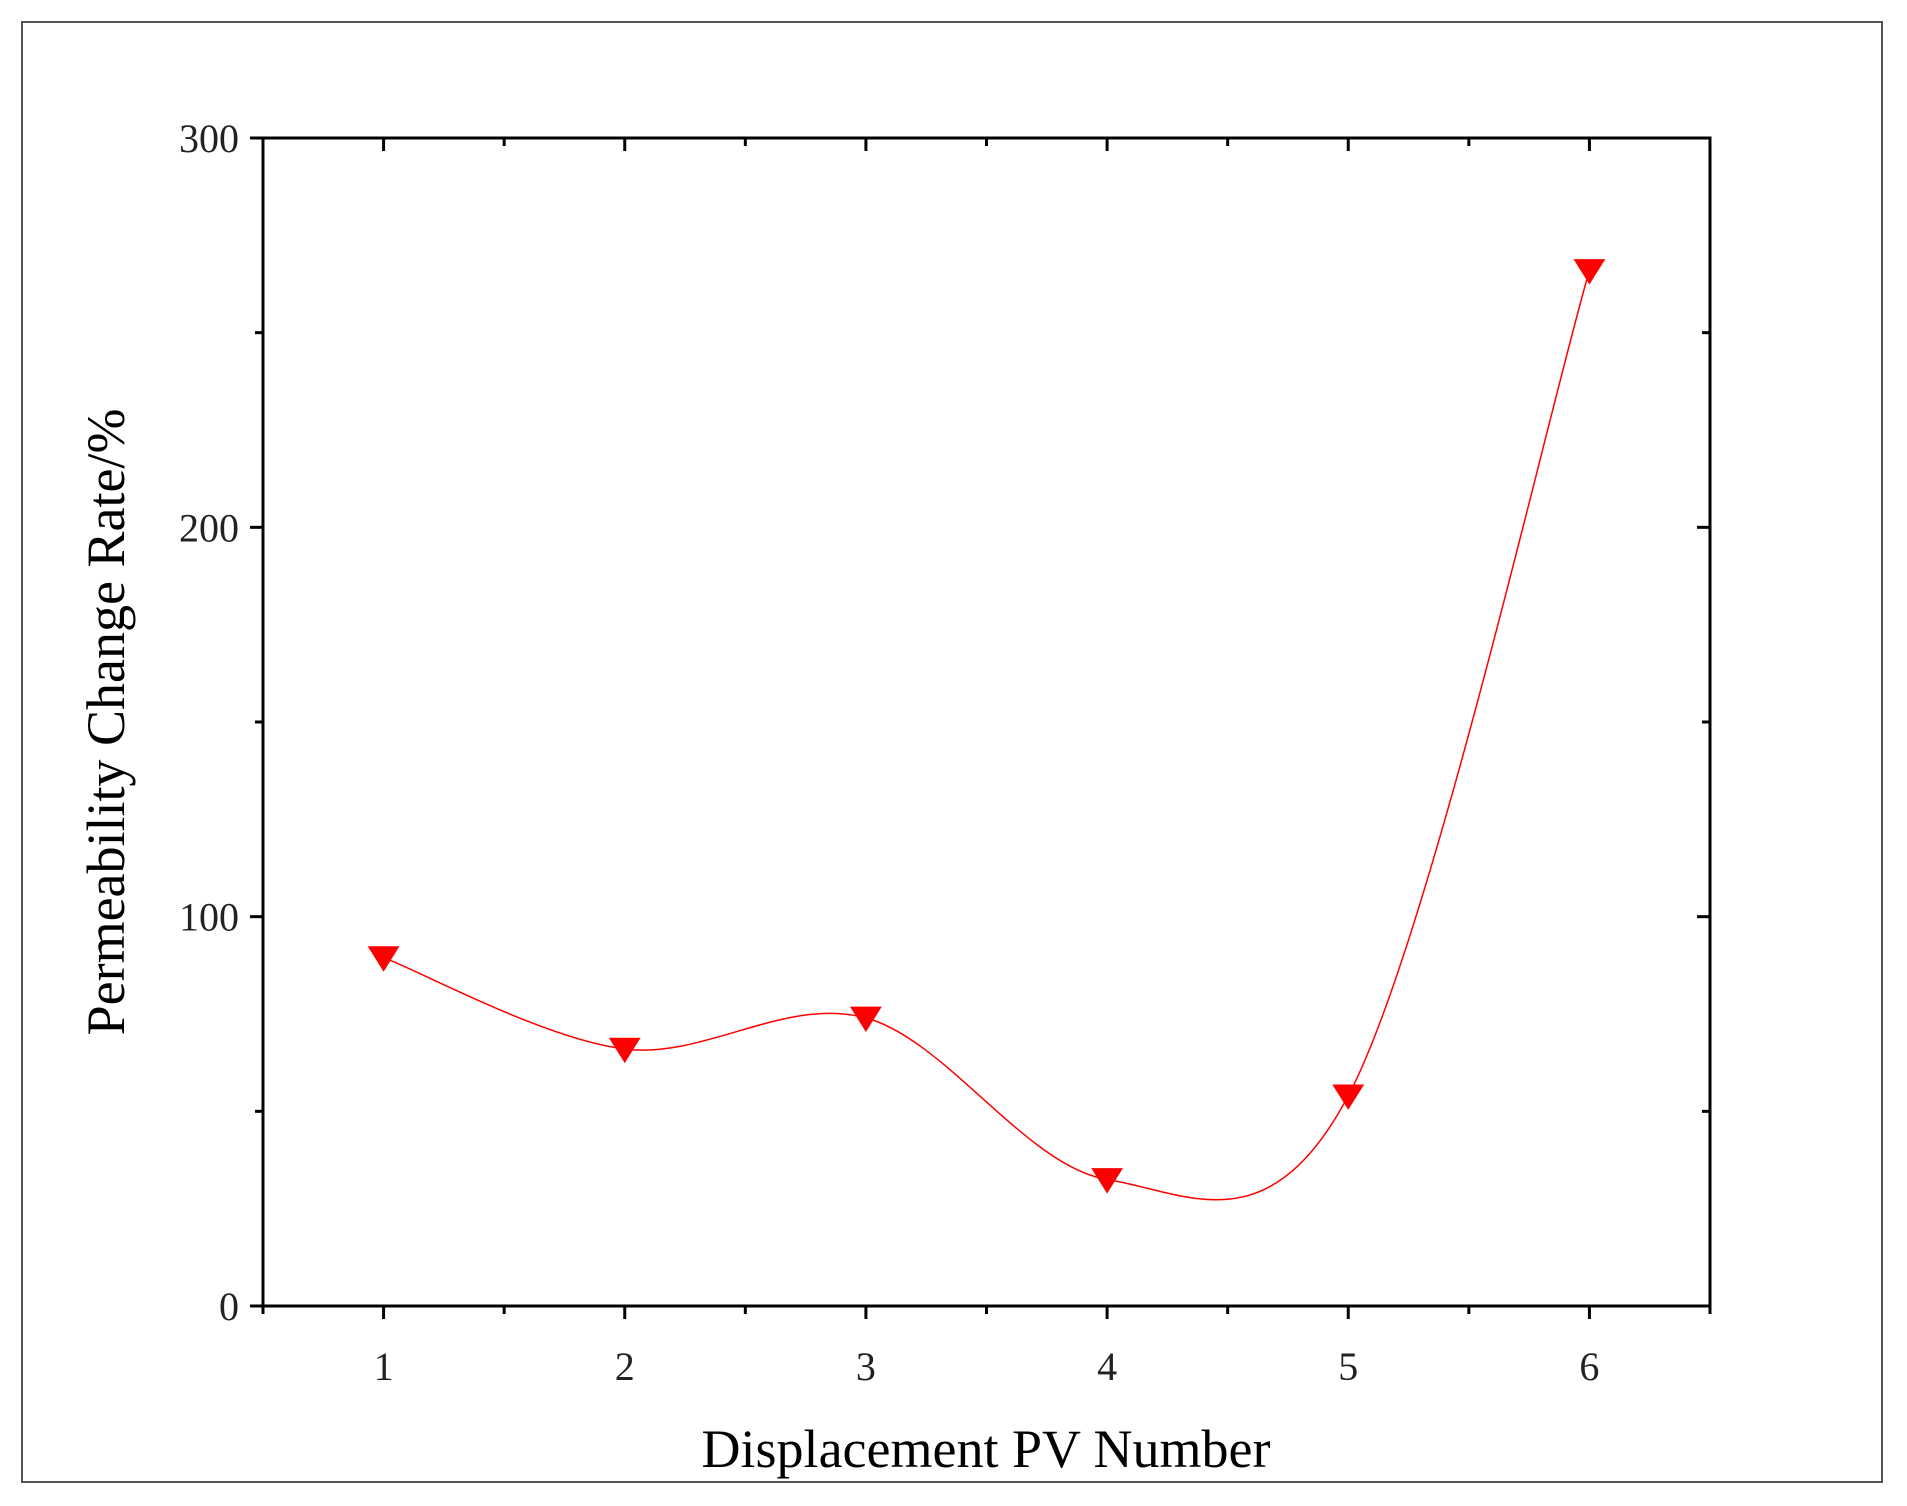 The width and height of the screenshot is (1907, 1506). What do you see at coordinates (1348, 1366) in the screenshot?
I see `x-tick-label: 5` at bounding box center [1348, 1366].